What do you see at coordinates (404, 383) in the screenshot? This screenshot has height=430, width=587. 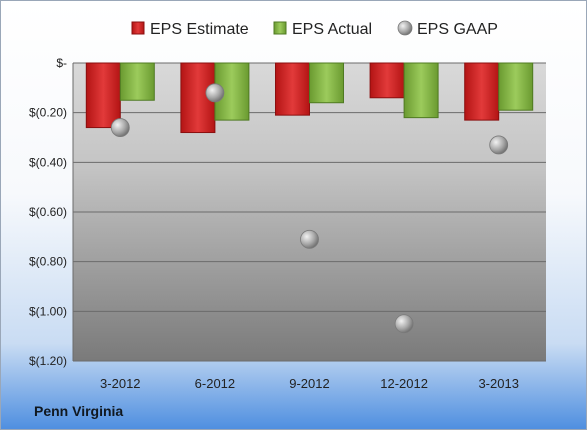 I see `x-category-label: 12-2012` at bounding box center [404, 383].